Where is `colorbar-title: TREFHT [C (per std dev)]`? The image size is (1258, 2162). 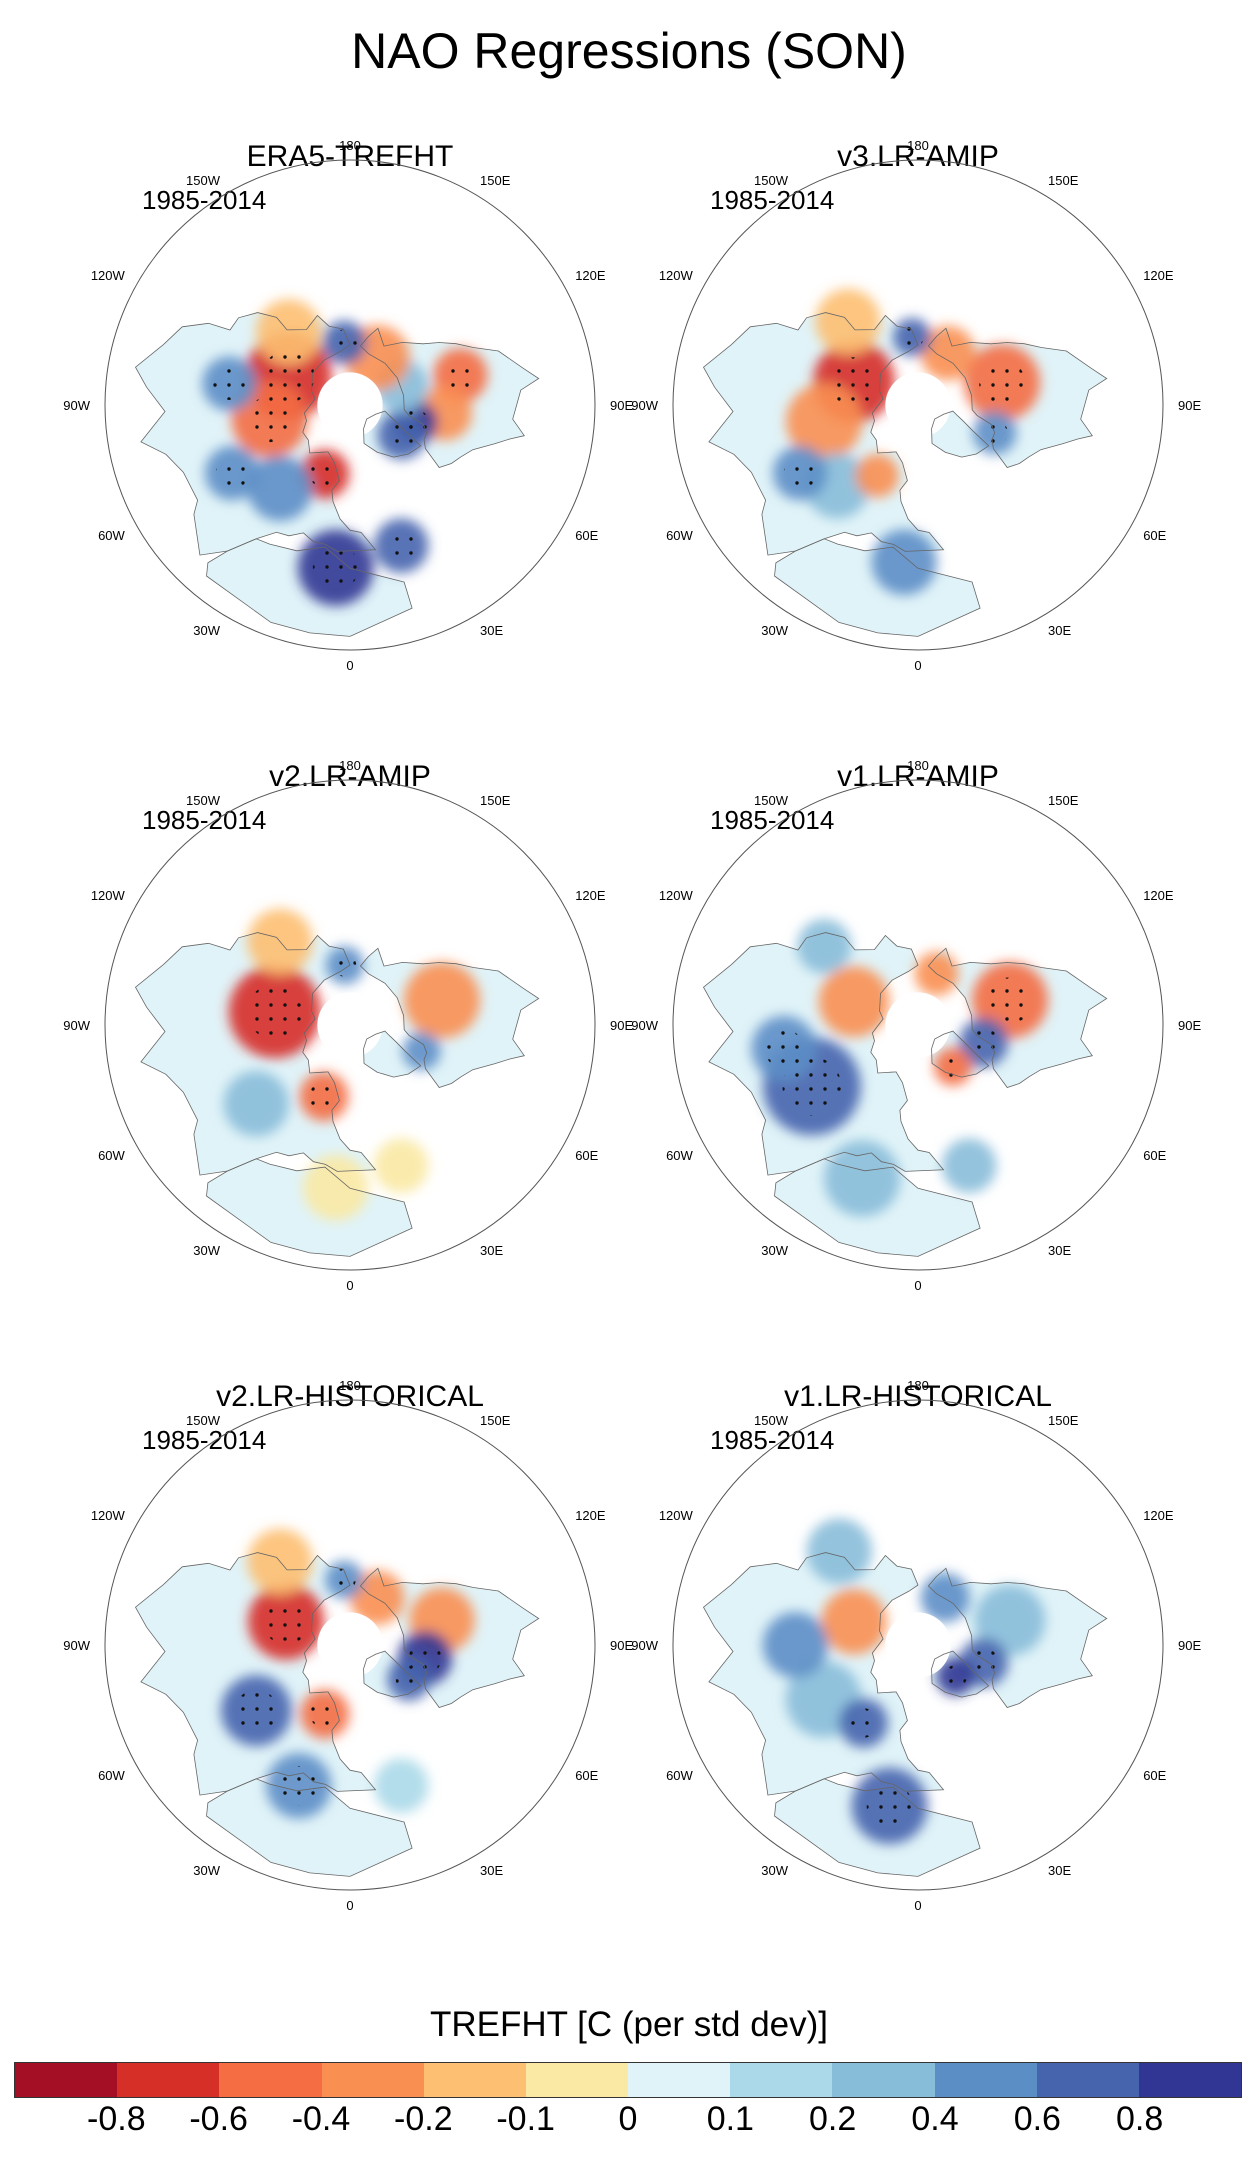
colorbar-title: TREFHT [C (per std dev)] is located at coordinates (629, 2024).